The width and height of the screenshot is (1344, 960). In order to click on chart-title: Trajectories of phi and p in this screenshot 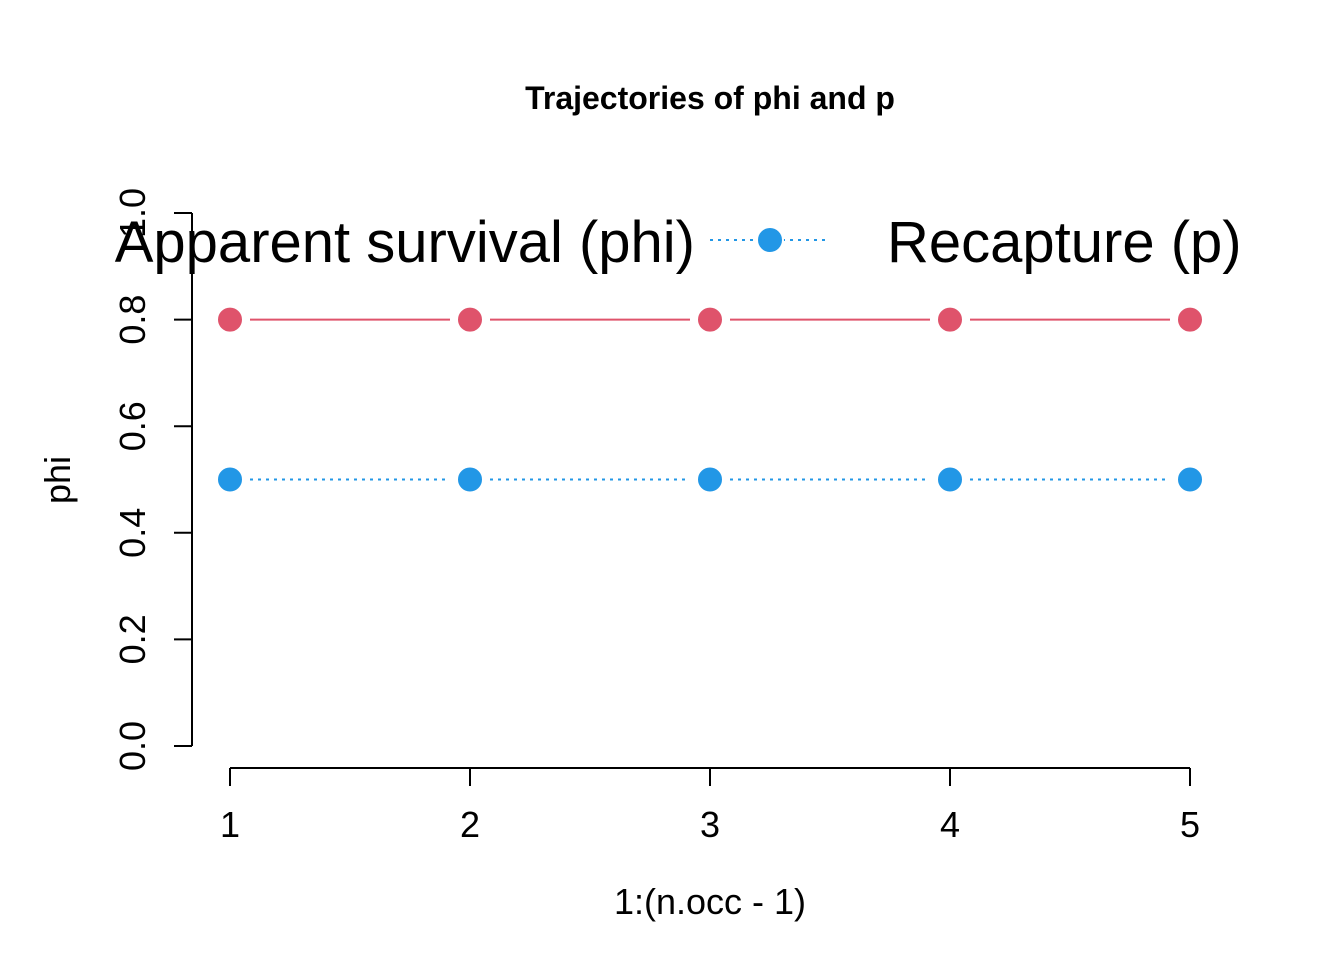, I will do `click(710, 98)`.